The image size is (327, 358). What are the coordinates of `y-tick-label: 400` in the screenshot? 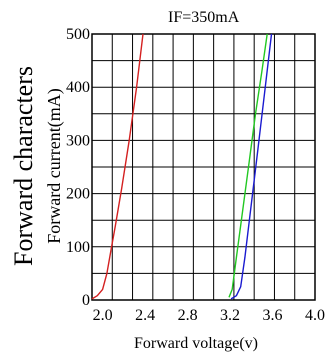 It's located at (78, 87).